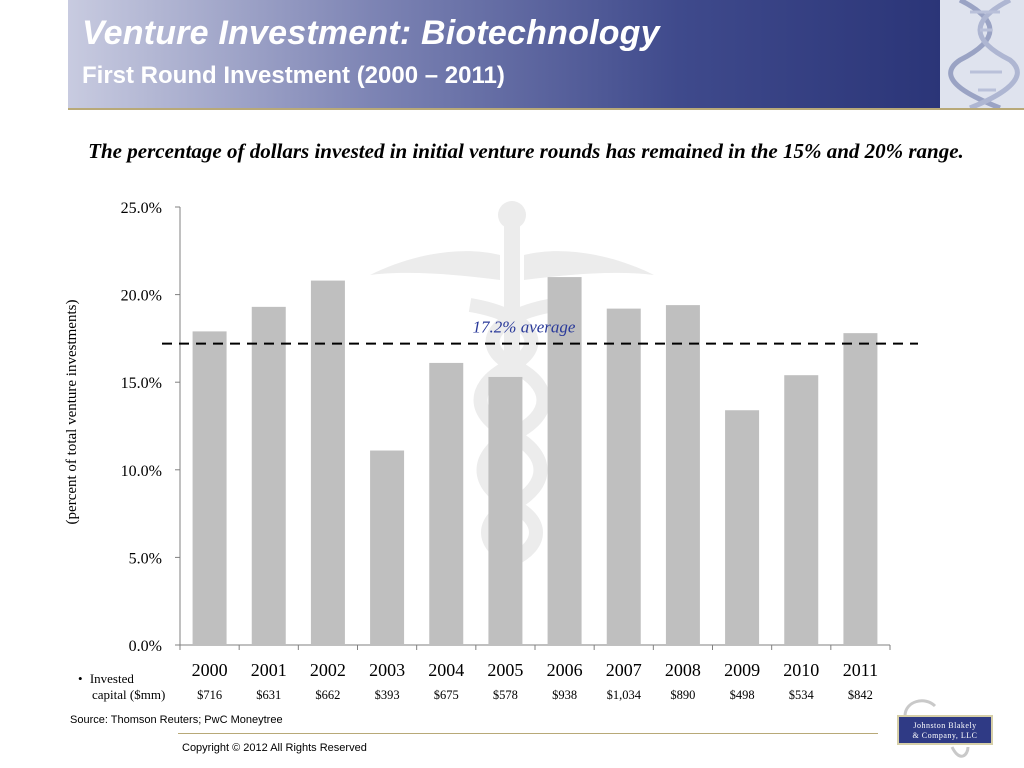 The image size is (1024, 768). Describe the element at coordinates (960, 752) in the screenshot. I see `logo-swirl-bottom-icon` at that location.